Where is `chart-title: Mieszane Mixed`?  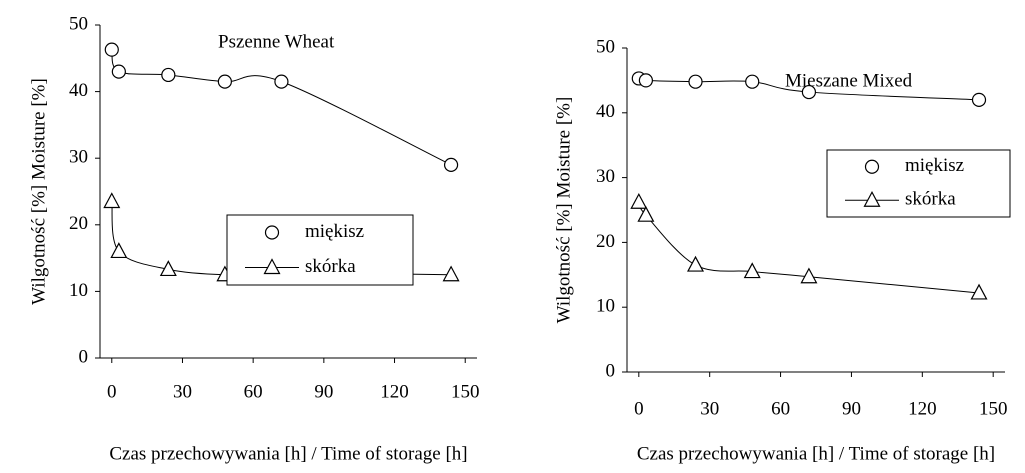 chart-title: Mieszane Mixed is located at coordinates (849, 80).